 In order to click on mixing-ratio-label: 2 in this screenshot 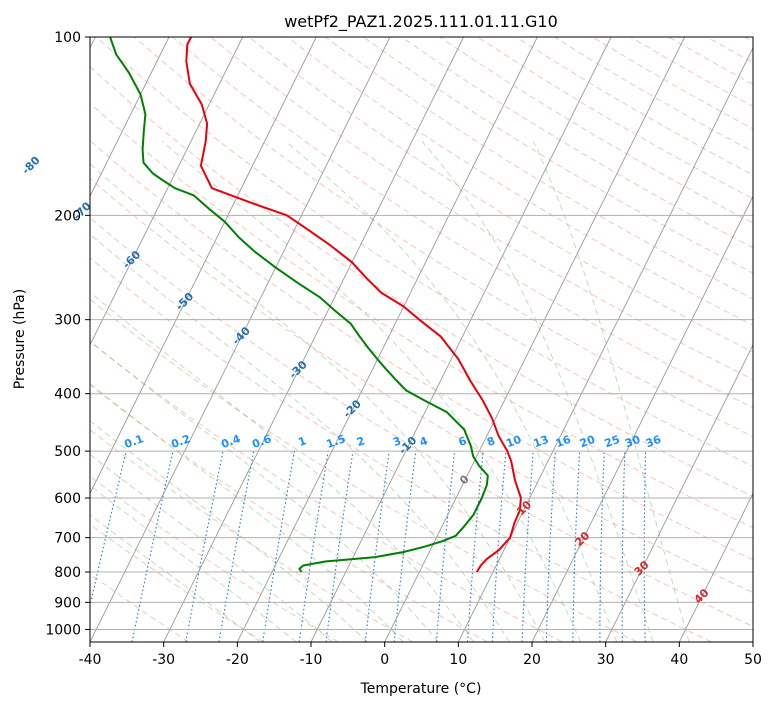, I will do `click(361, 441)`.